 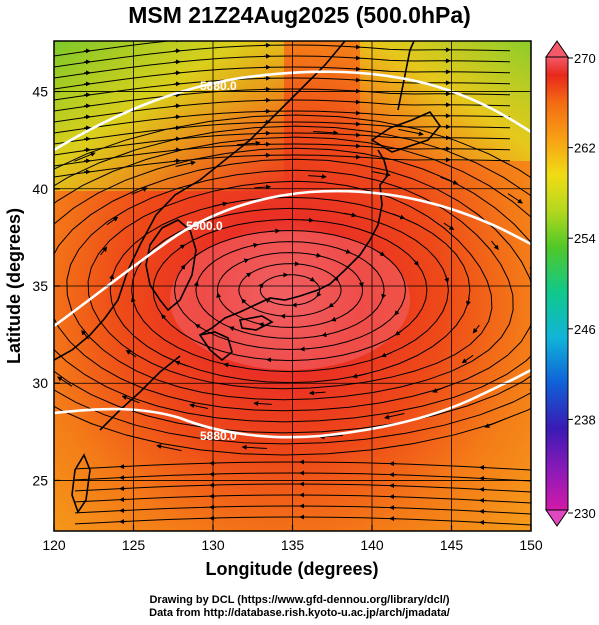 What do you see at coordinates (204, 226) in the screenshot?
I see `contour-label-middle: 5900.0` at bounding box center [204, 226].